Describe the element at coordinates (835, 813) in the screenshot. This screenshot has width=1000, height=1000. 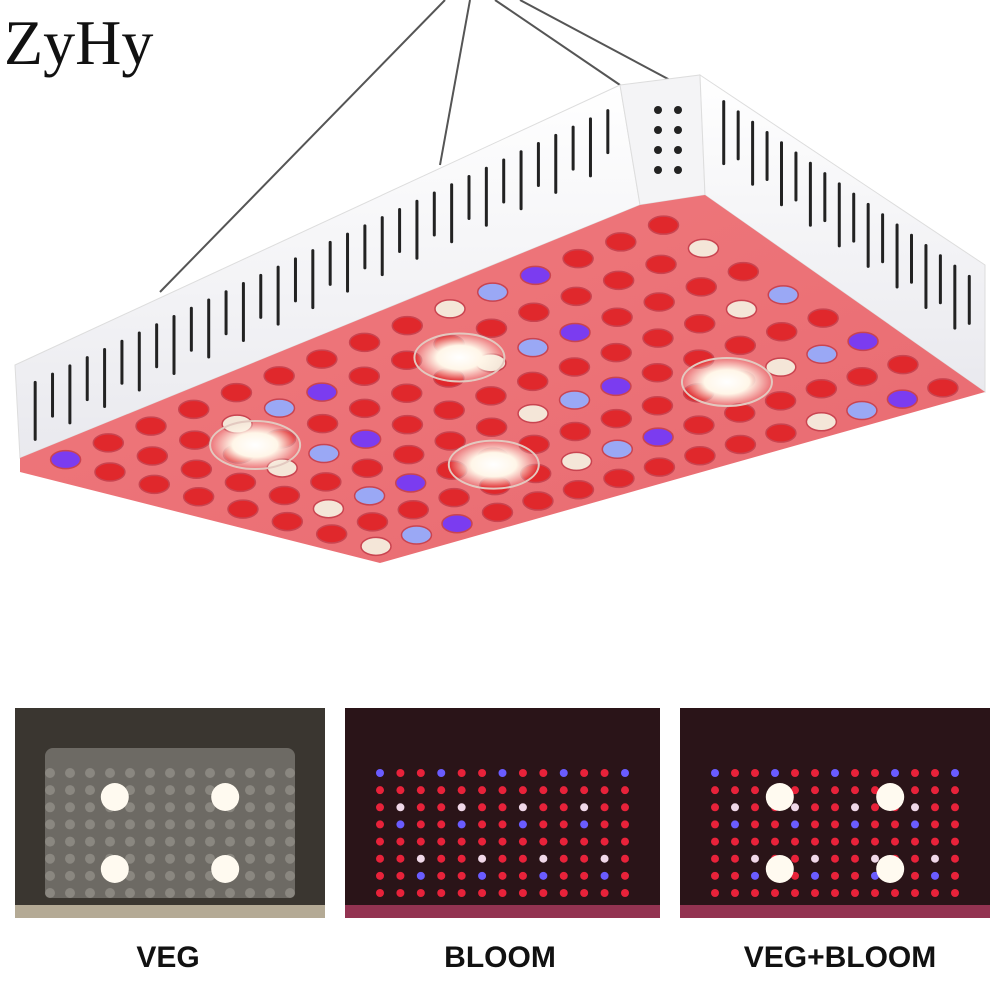
I see `panel-photo` at that location.